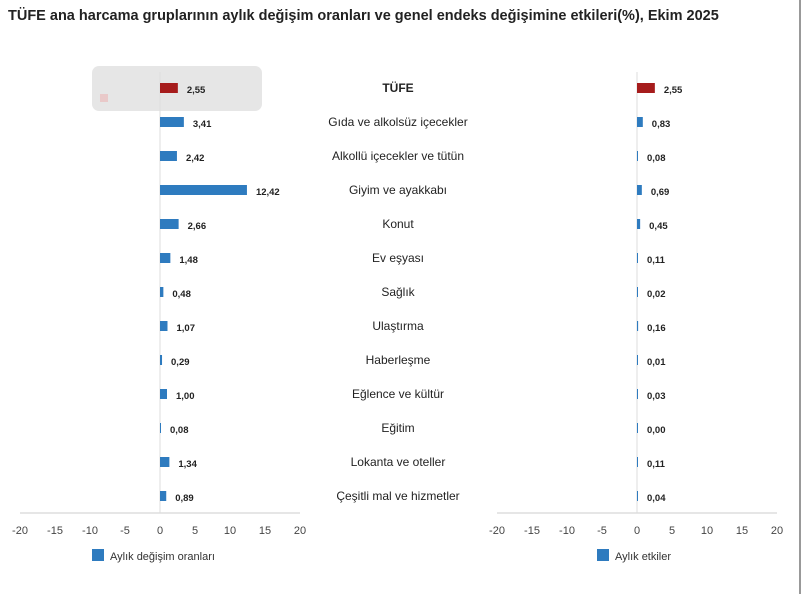 This screenshot has height=594, width=801. Describe the element at coordinates (602, 531) in the screenshot. I see `right-x-tick-3: -5` at that location.